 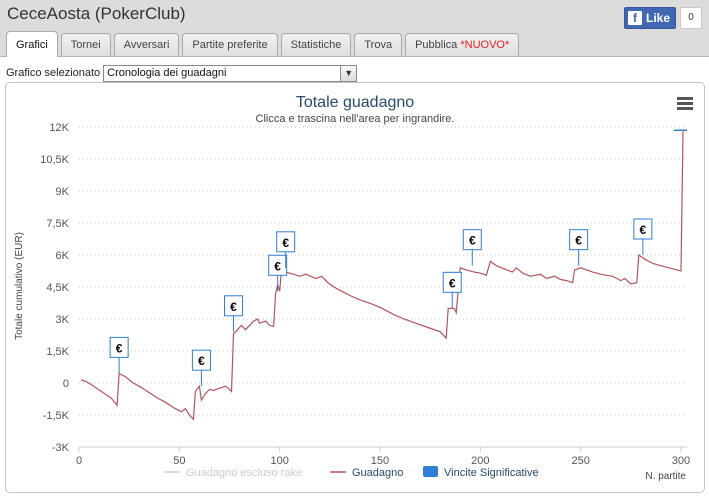 I want to click on legend-item-vincite: Vincite Significative, so click(x=481, y=472).